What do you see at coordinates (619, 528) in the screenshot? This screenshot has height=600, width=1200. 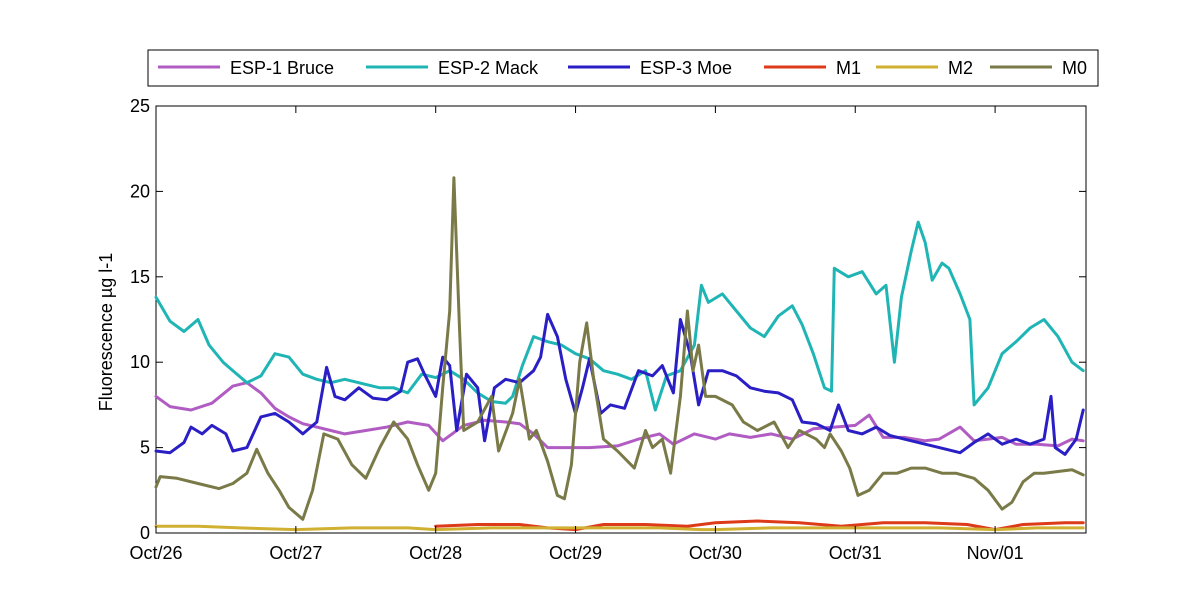 I see `series-line-m2` at bounding box center [619, 528].